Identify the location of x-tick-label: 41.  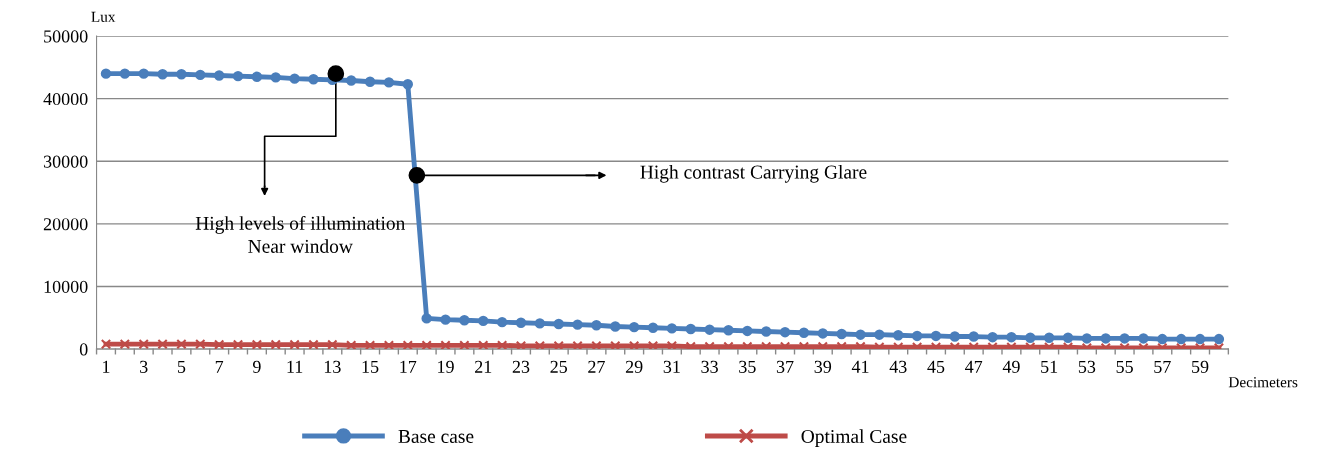
(860, 366).